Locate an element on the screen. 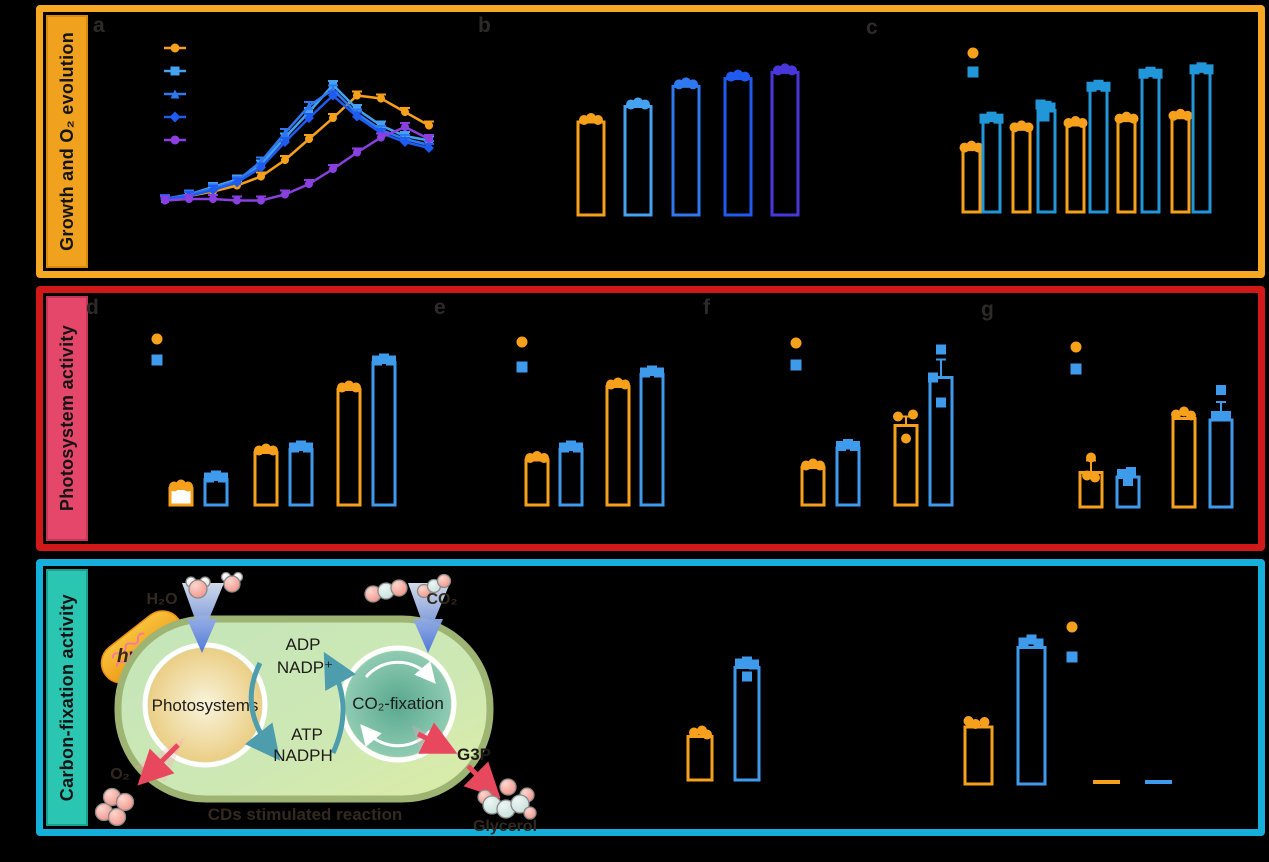 The image size is (1269, 862). chart-b-svg is located at coordinates (688, 140).